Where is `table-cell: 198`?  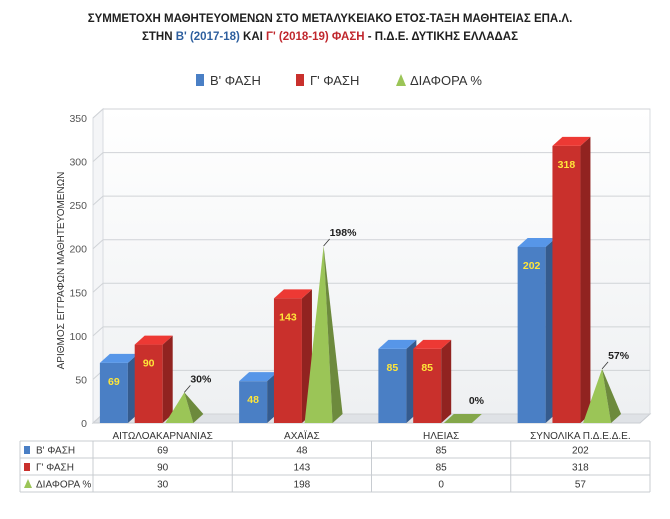 table-cell: 198 is located at coordinates (302, 485).